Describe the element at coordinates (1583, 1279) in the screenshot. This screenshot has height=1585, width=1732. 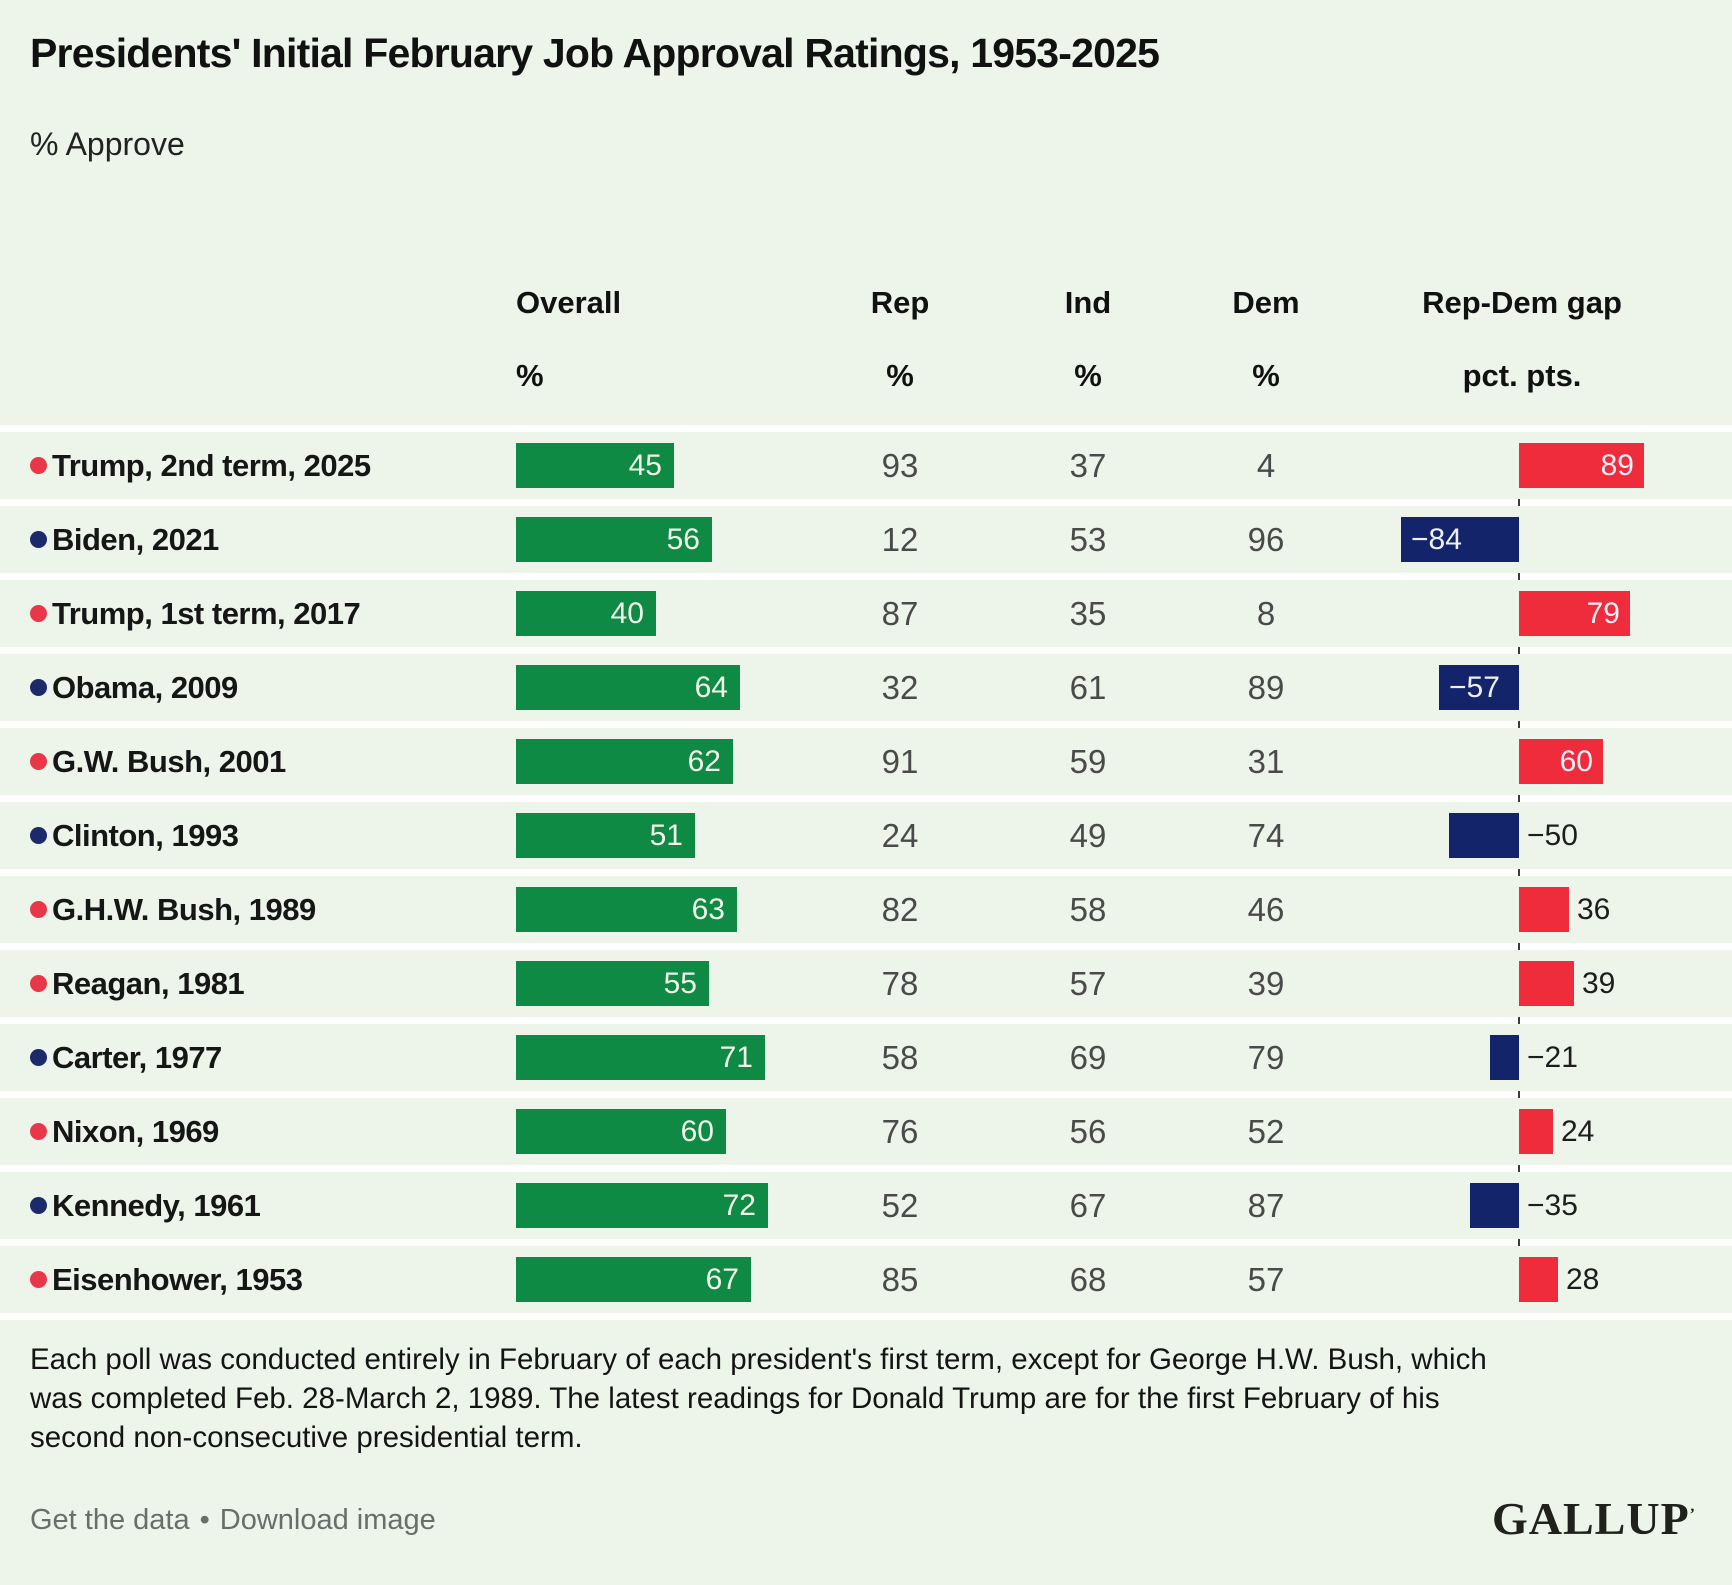
I see `rep-dem-gap-value: 28` at that location.